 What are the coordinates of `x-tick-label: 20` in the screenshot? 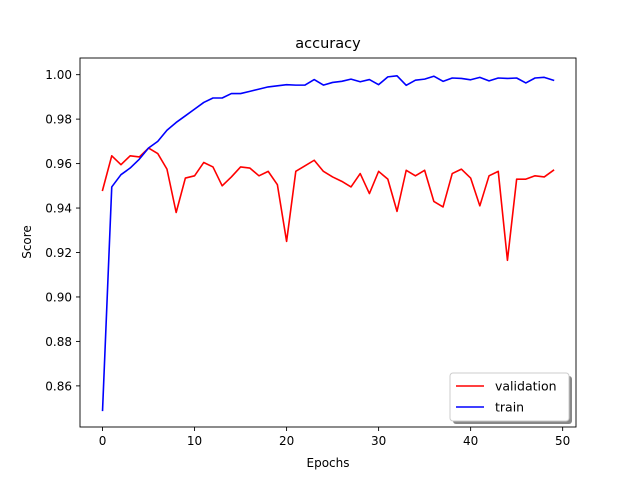 It's located at (286, 441).